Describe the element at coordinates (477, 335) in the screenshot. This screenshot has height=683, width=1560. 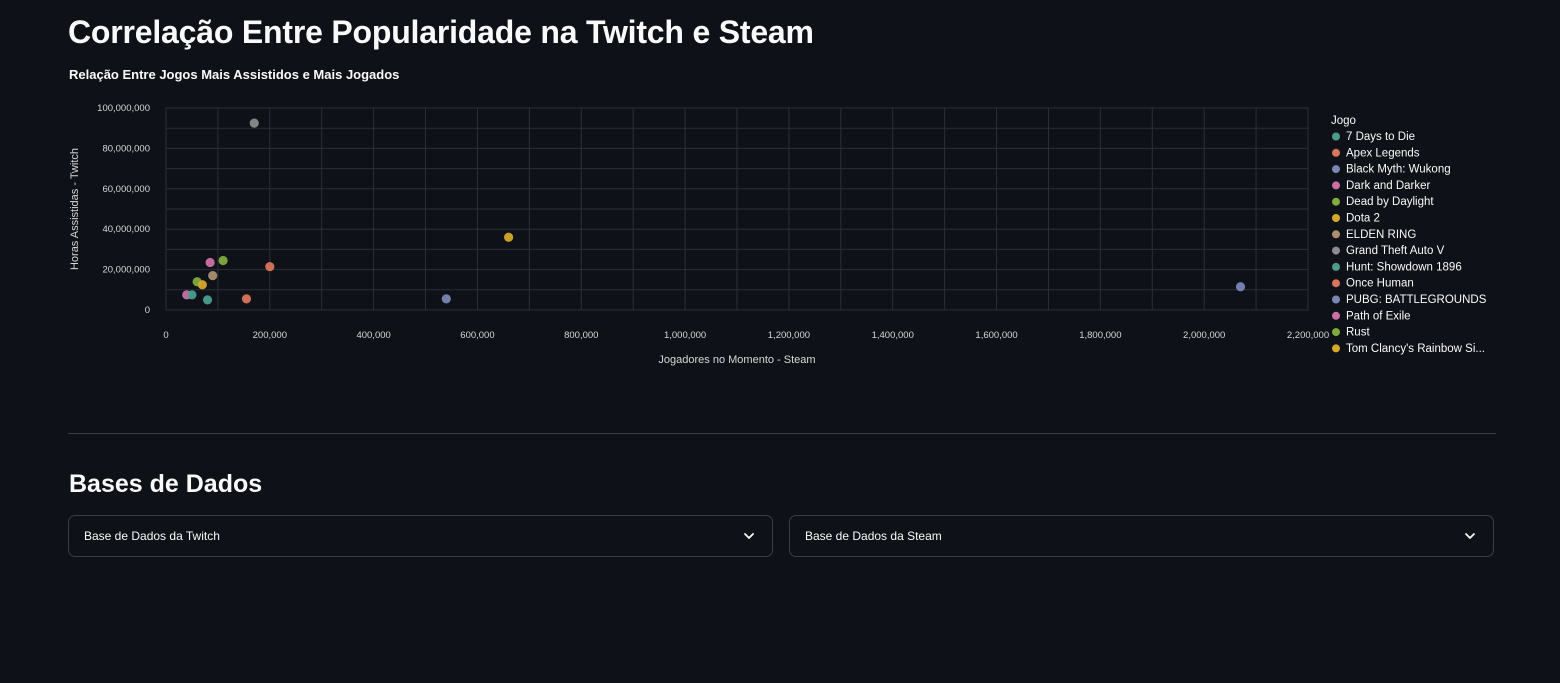
I see `x-tick-label: 600,000` at that location.